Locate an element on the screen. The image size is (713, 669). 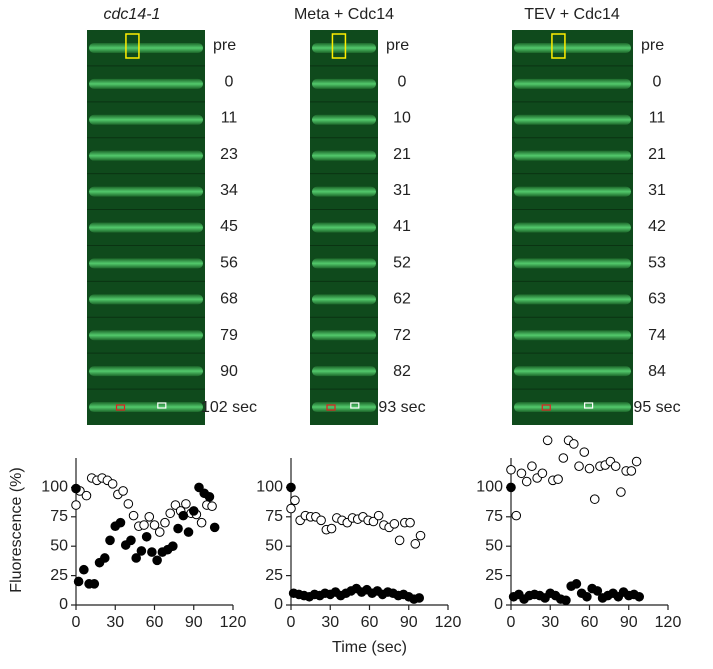
time-label: 102 sec is located at coordinates (229, 407).